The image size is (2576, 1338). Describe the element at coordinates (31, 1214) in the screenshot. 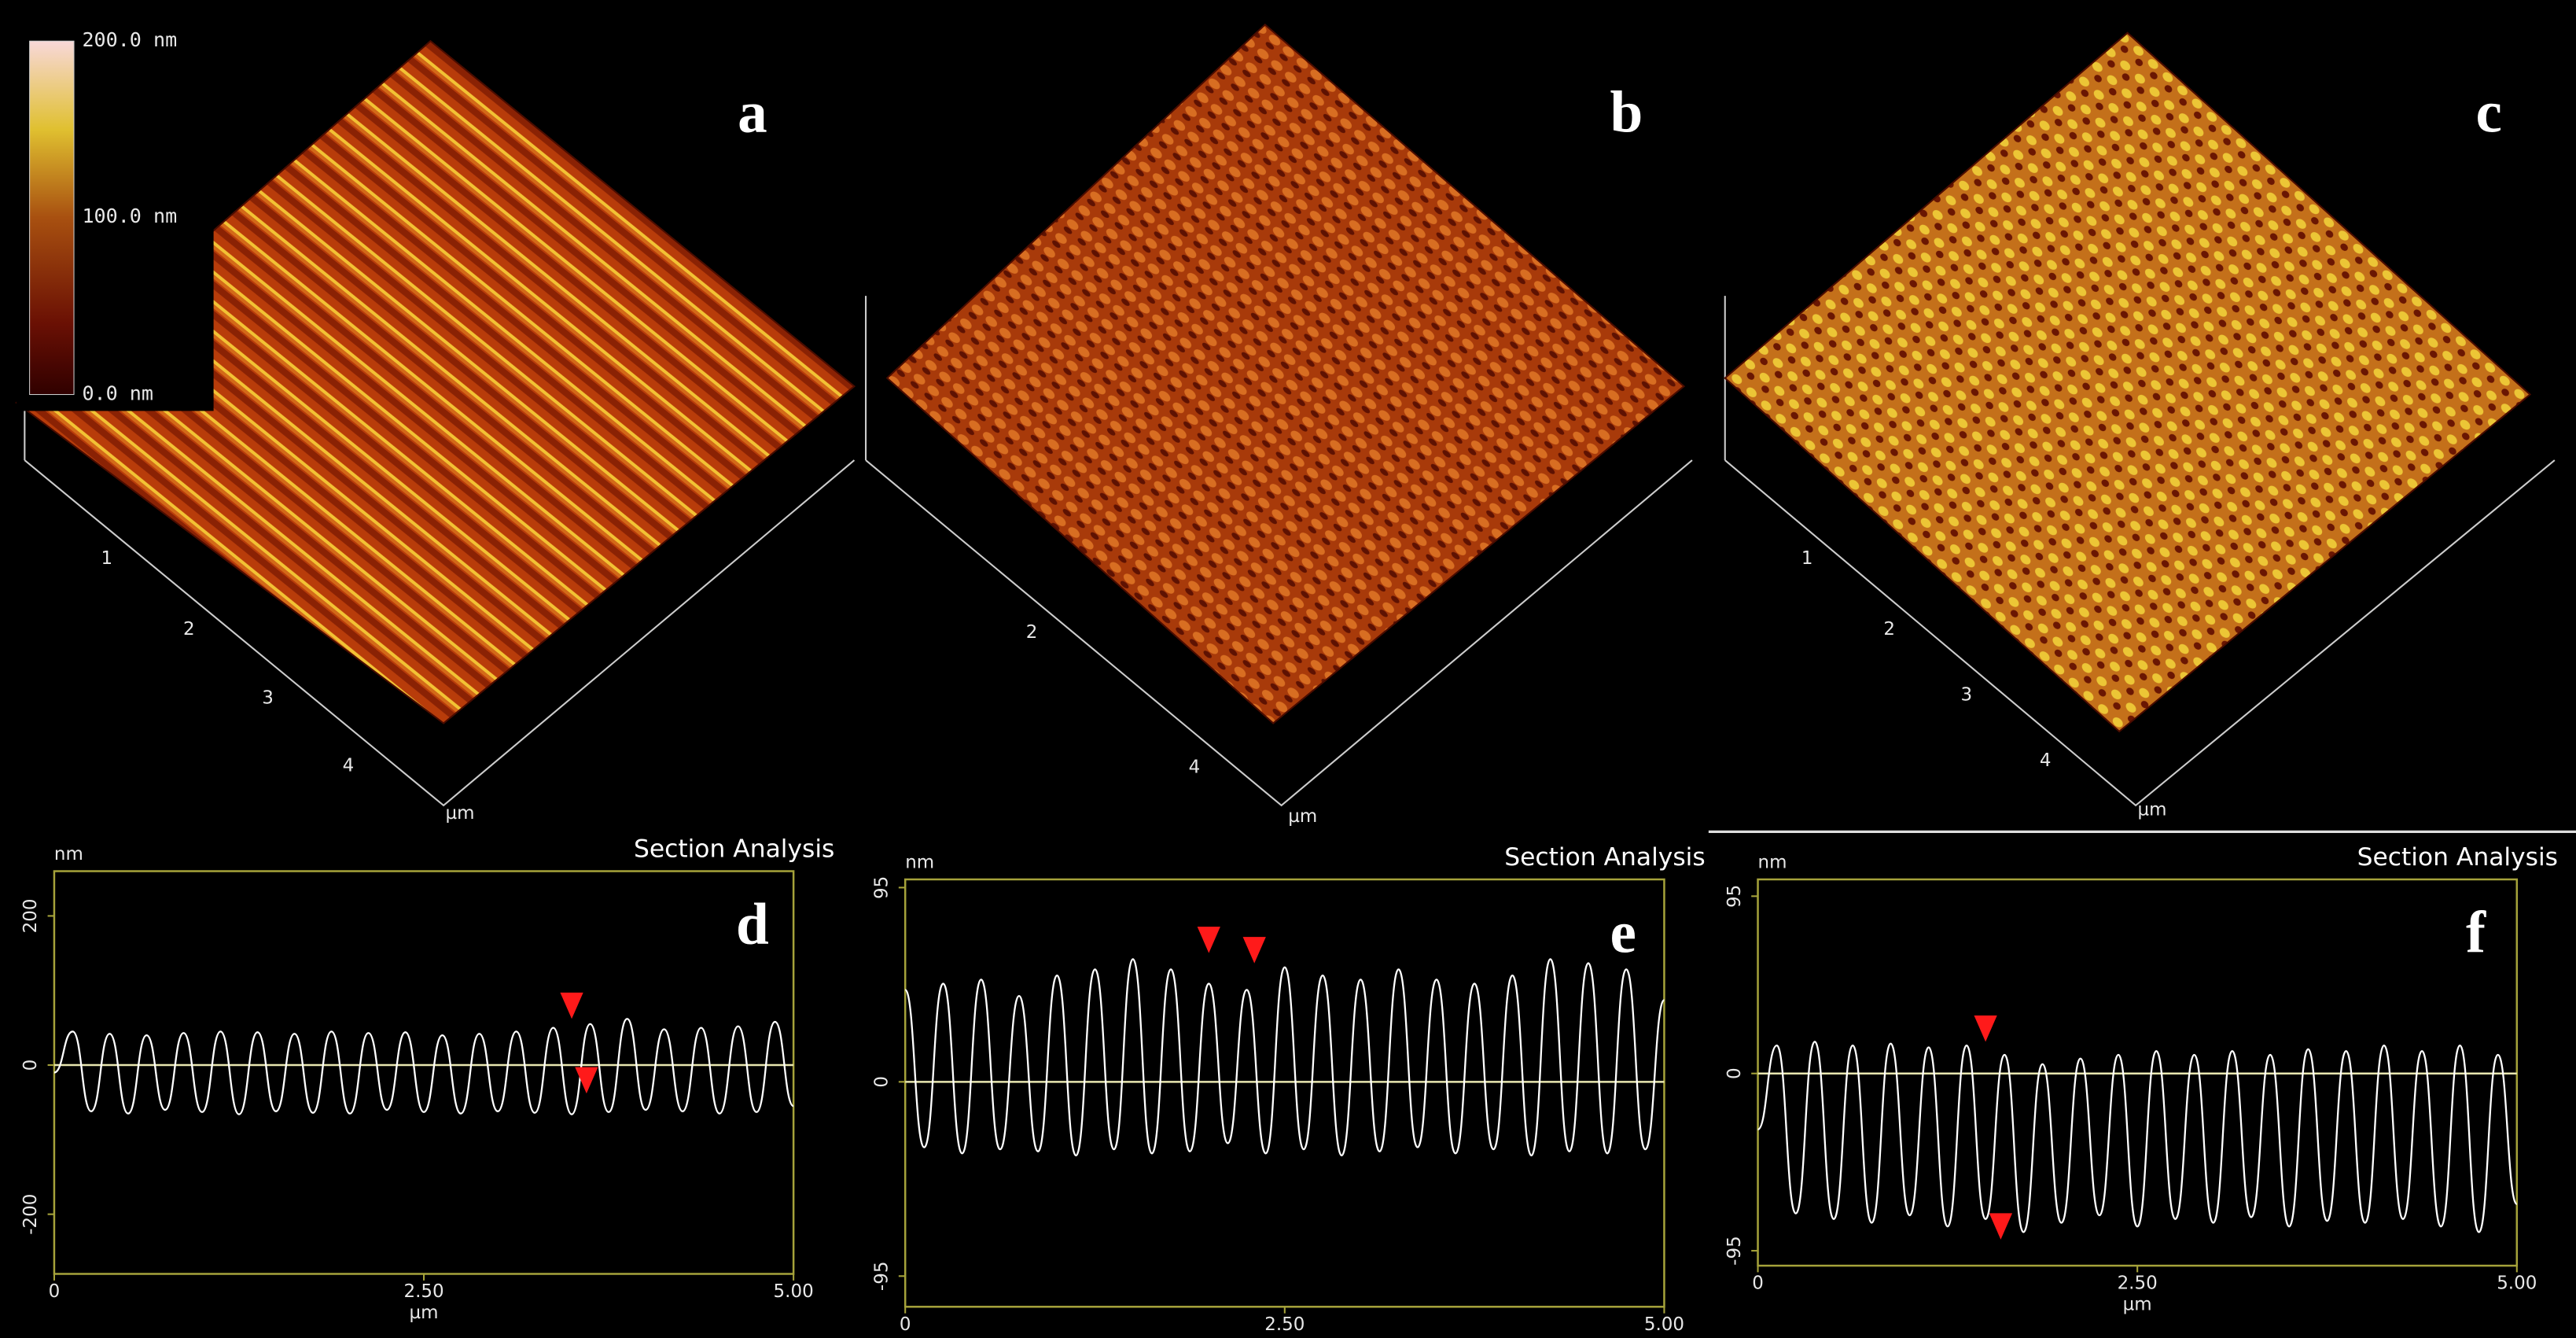

I see `y-tick-label: -200` at that location.